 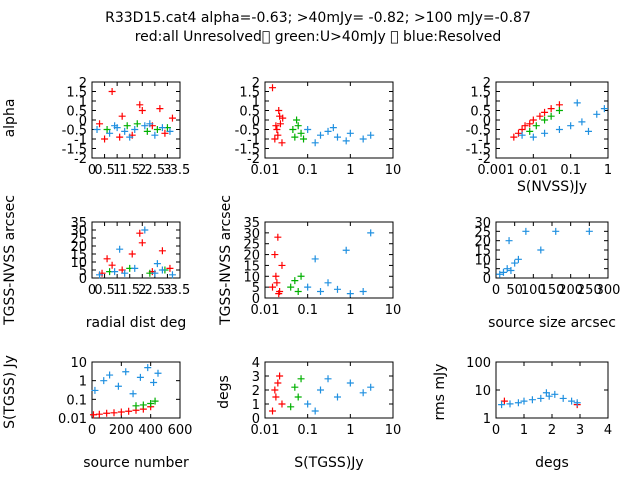 I want to click on y-tick-label: 100, so click(x=478, y=363).